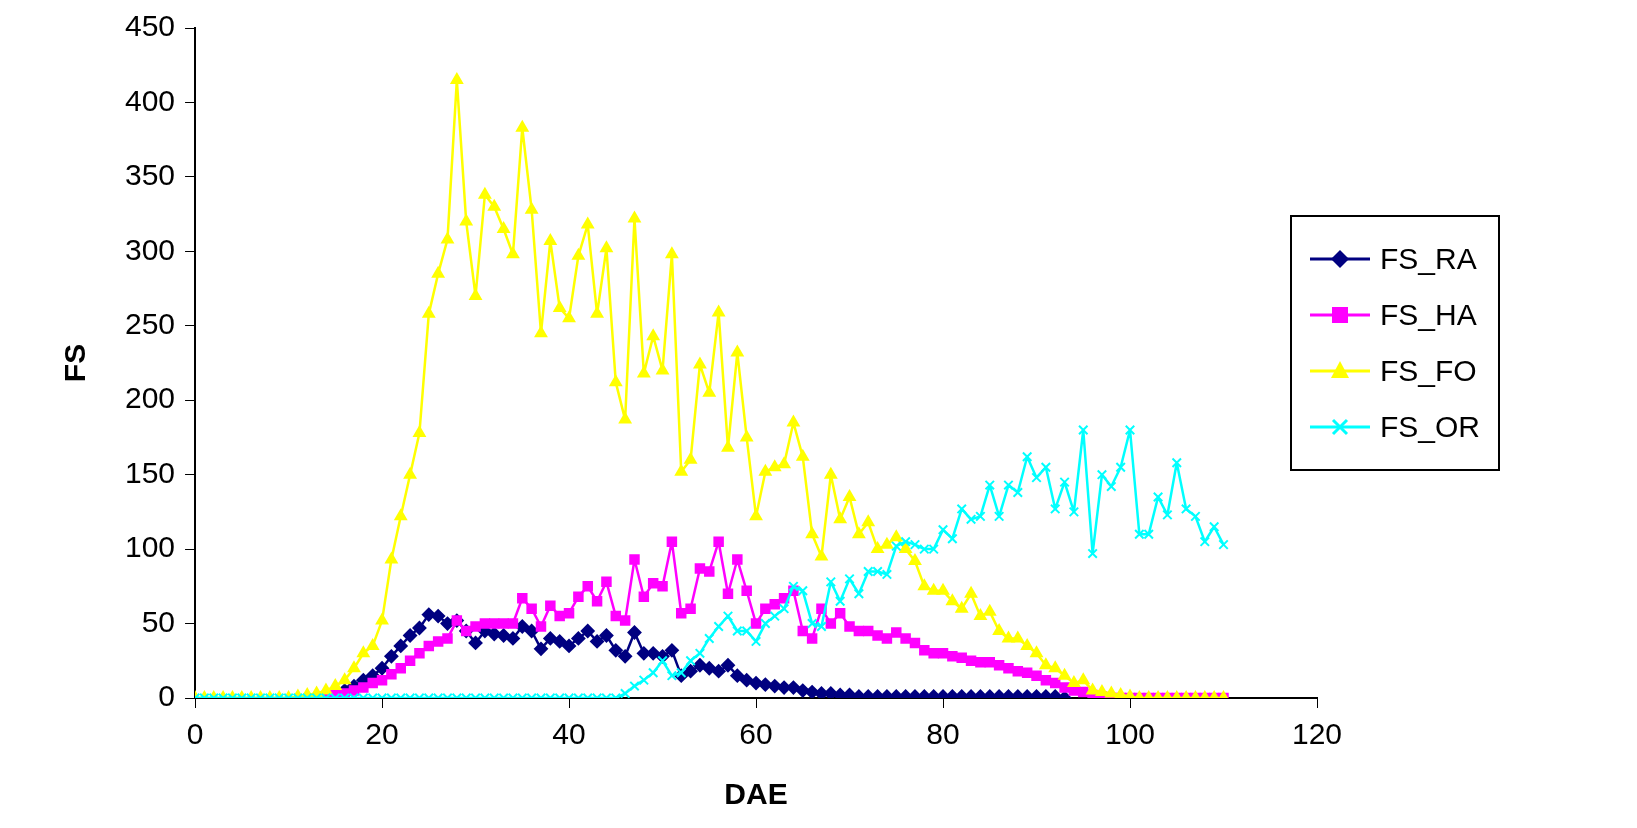 The height and width of the screenshot is (828, 1637). I want to click on y-axis-title: FS, so click(75, 363).